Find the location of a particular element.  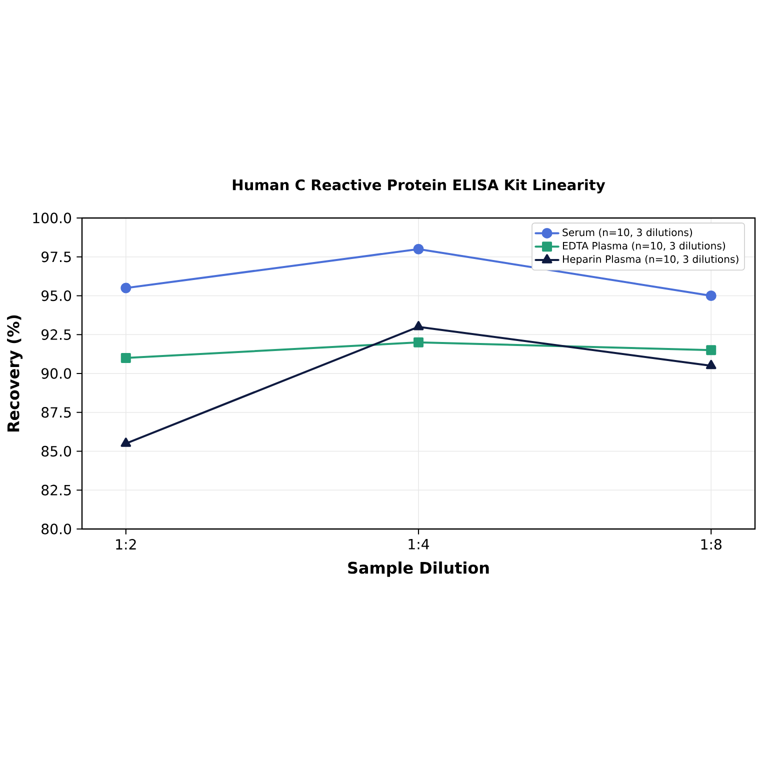

y-tick-label: 87.5 is located at coordinates (56, 412).